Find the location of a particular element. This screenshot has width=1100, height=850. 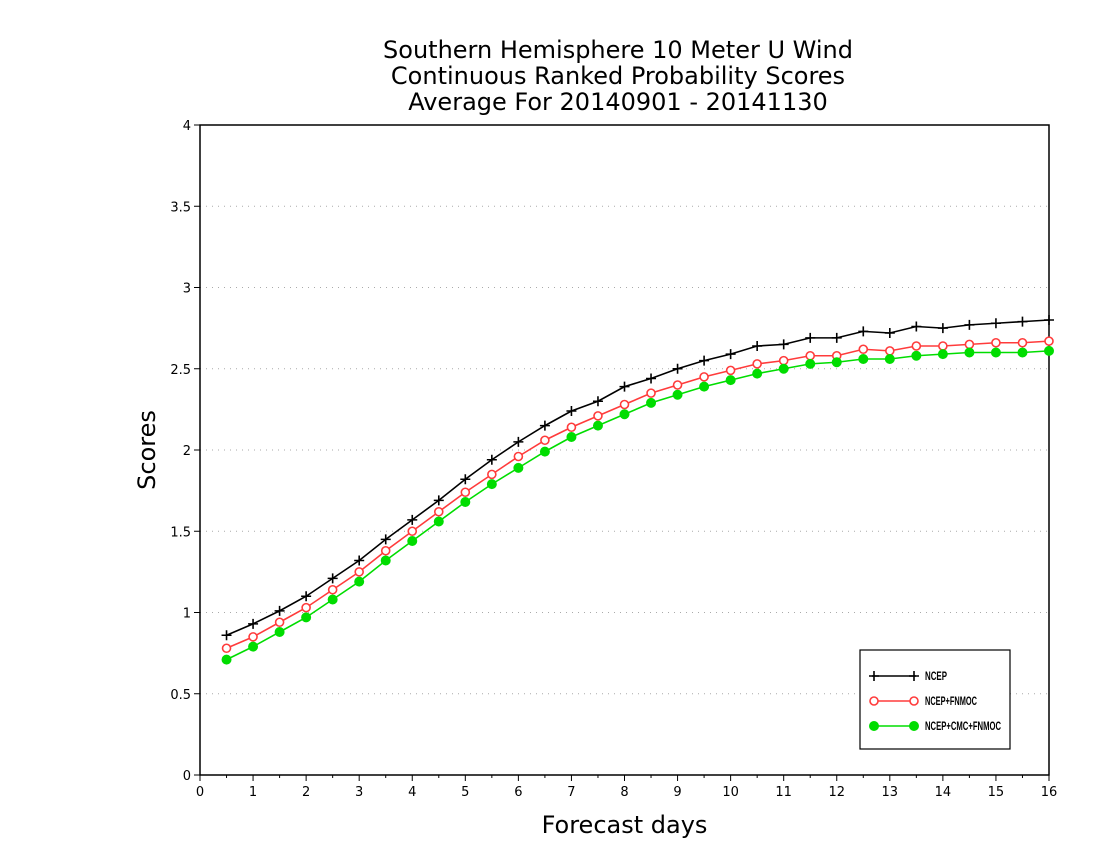

y-tick-label: 0.5 is located at coordinates (180, 695).